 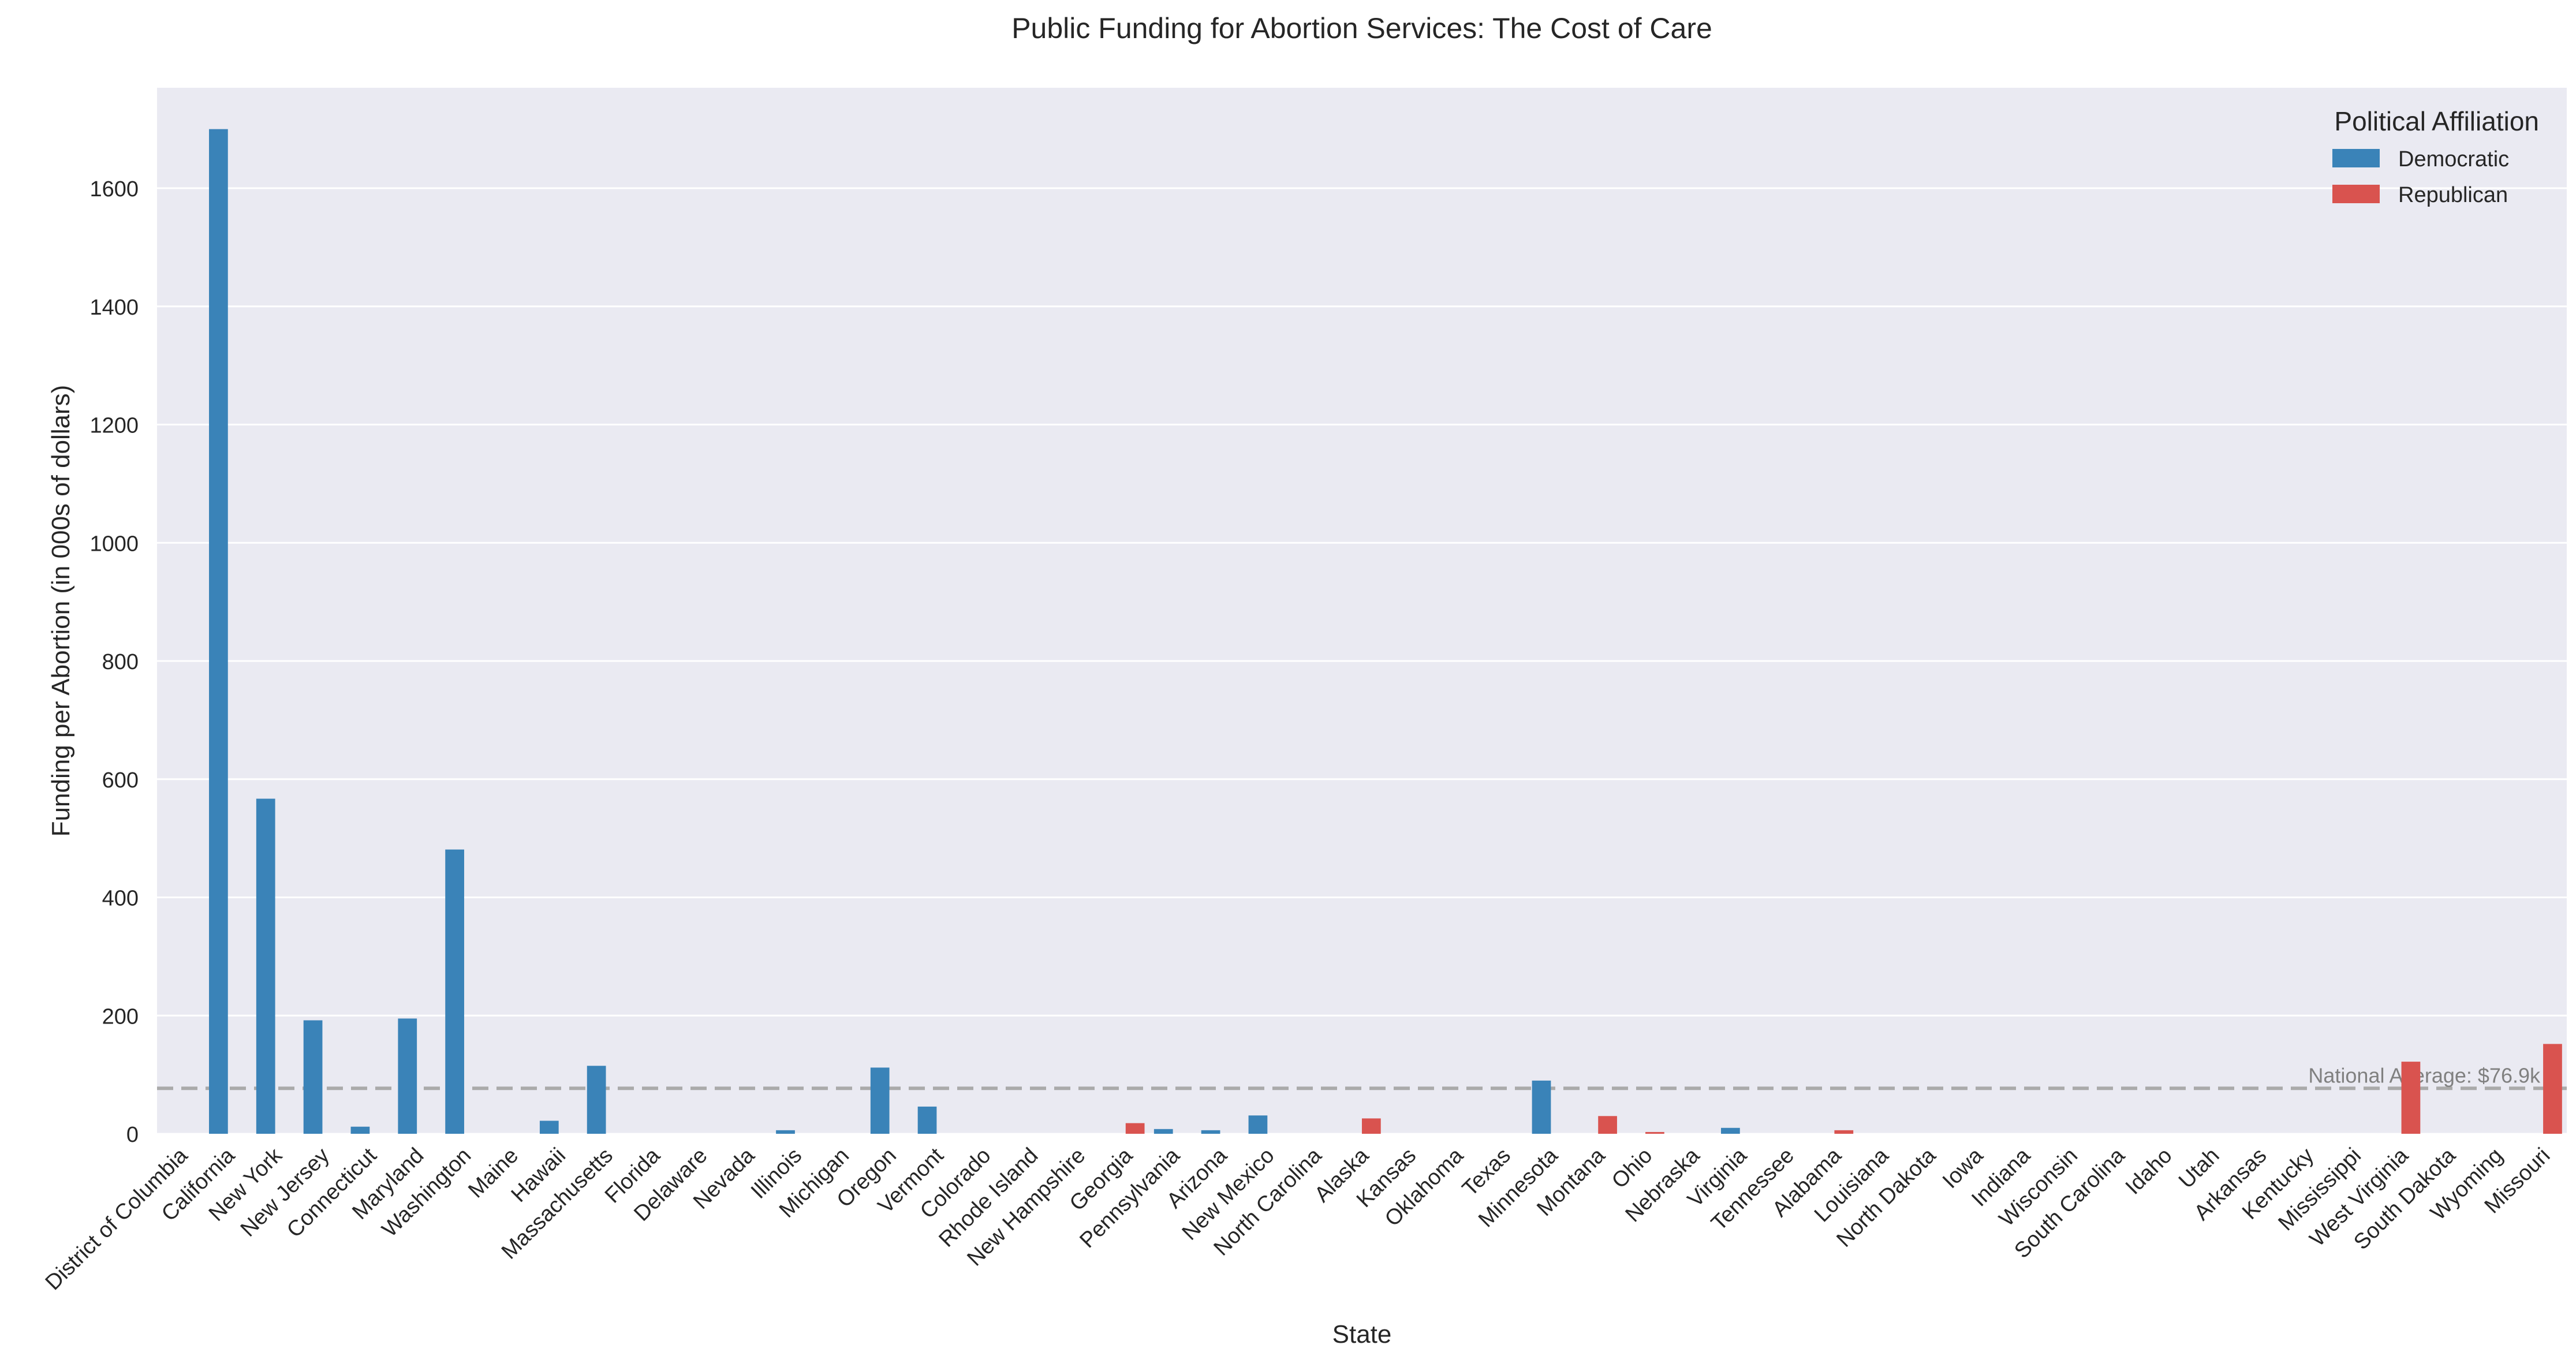 I want to click on national-average-label: National Average: $76.9k, so click(x=2424, y=1075).